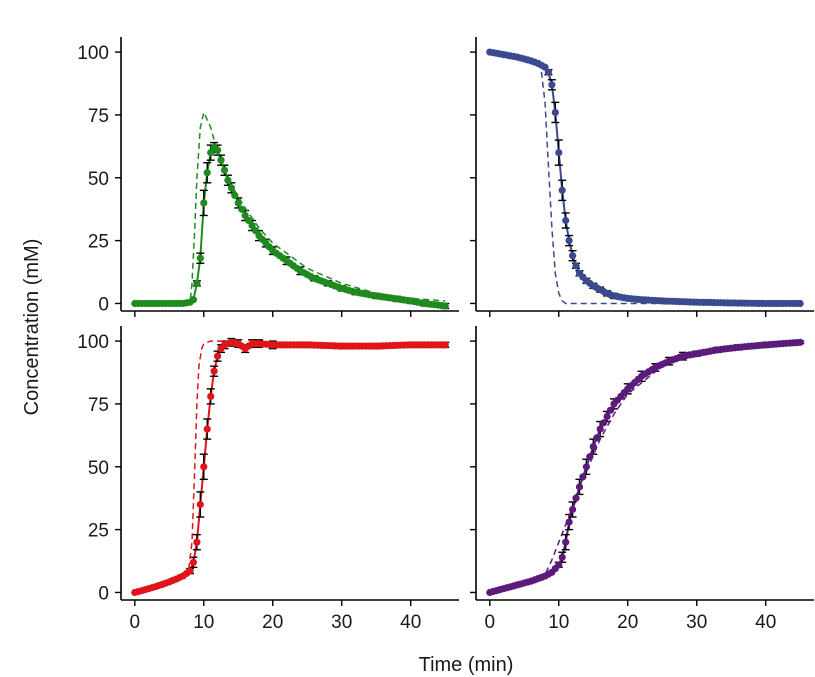 Image resolution: width=815 pixels, height=677 pixels. I want to click on panel-top-right, so click(645, 178).